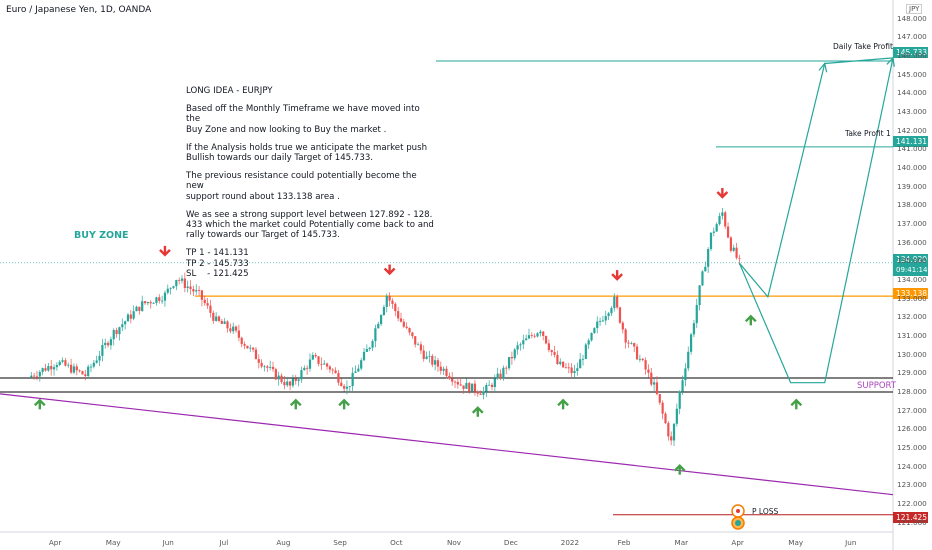 Image resolution: width=932 pixels, height=550 pixels. What do you see at coordinates (816, 220) in the screenshot?
I see `projection-path` at bounding box center [816, 220].